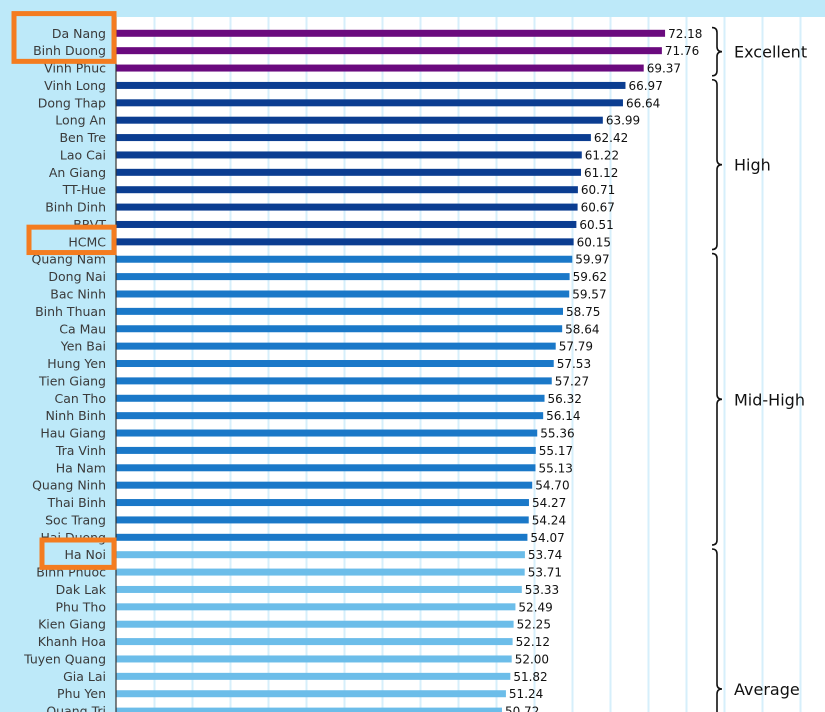  Describe the element at coordinates (770, 52) in the screenshot. I see `group-label: Excellent` at that location.